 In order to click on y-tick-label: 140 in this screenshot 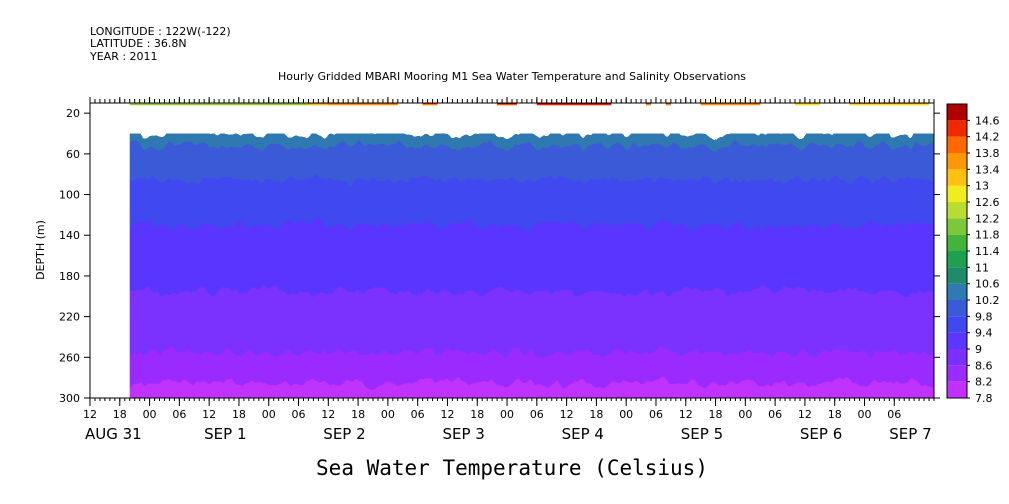, I will do `click(69, 235)`.